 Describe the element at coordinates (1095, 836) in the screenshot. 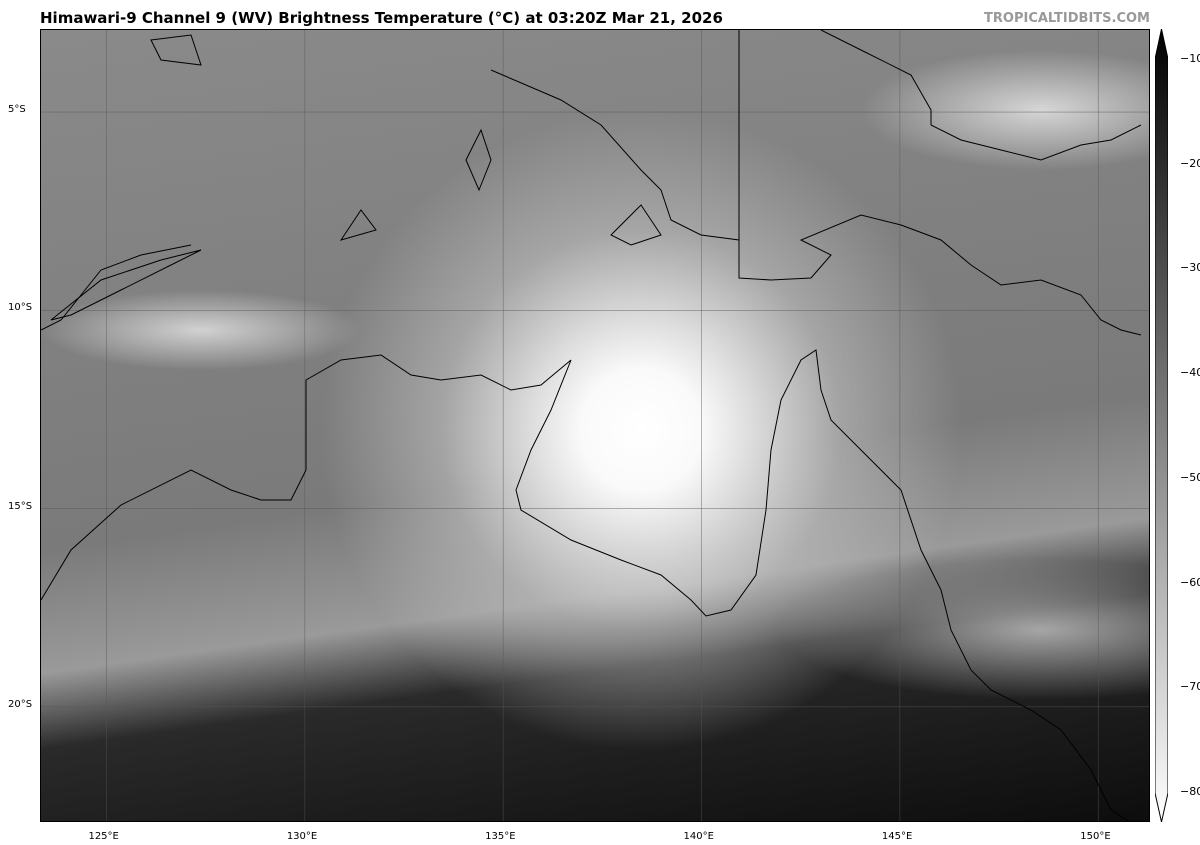

I see `lon-tick-label: 150°E` at that location.